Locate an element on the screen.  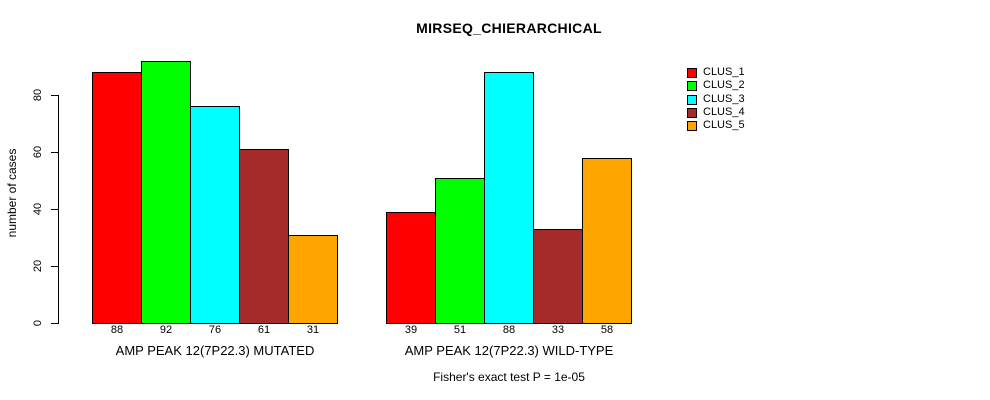
y-tick-label: 80 is located at coordinates (38, 95).